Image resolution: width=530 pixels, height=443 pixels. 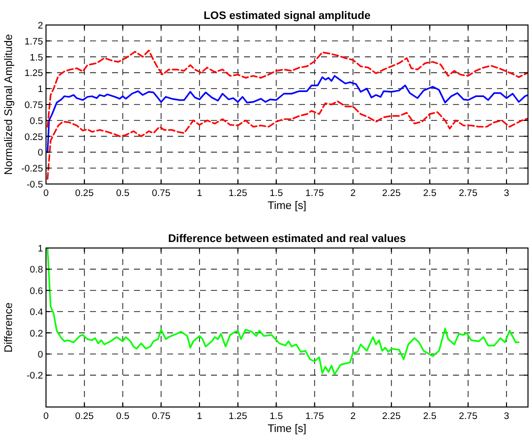 I want to click on y-tick-label: -0.2, so click(x=34, y=376).